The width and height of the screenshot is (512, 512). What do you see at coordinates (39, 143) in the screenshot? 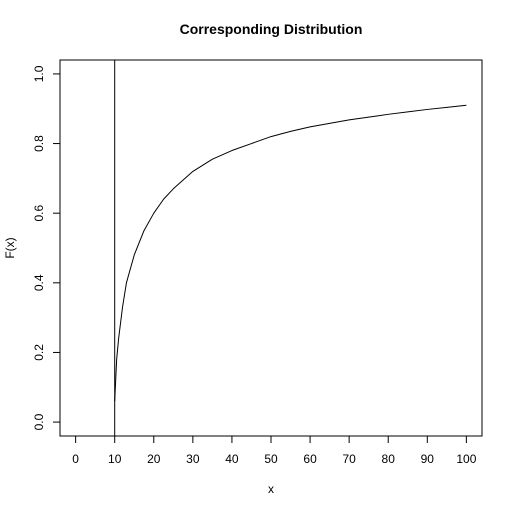
I see `y-tick-label: 0.8` at bounding box center [39, 143].